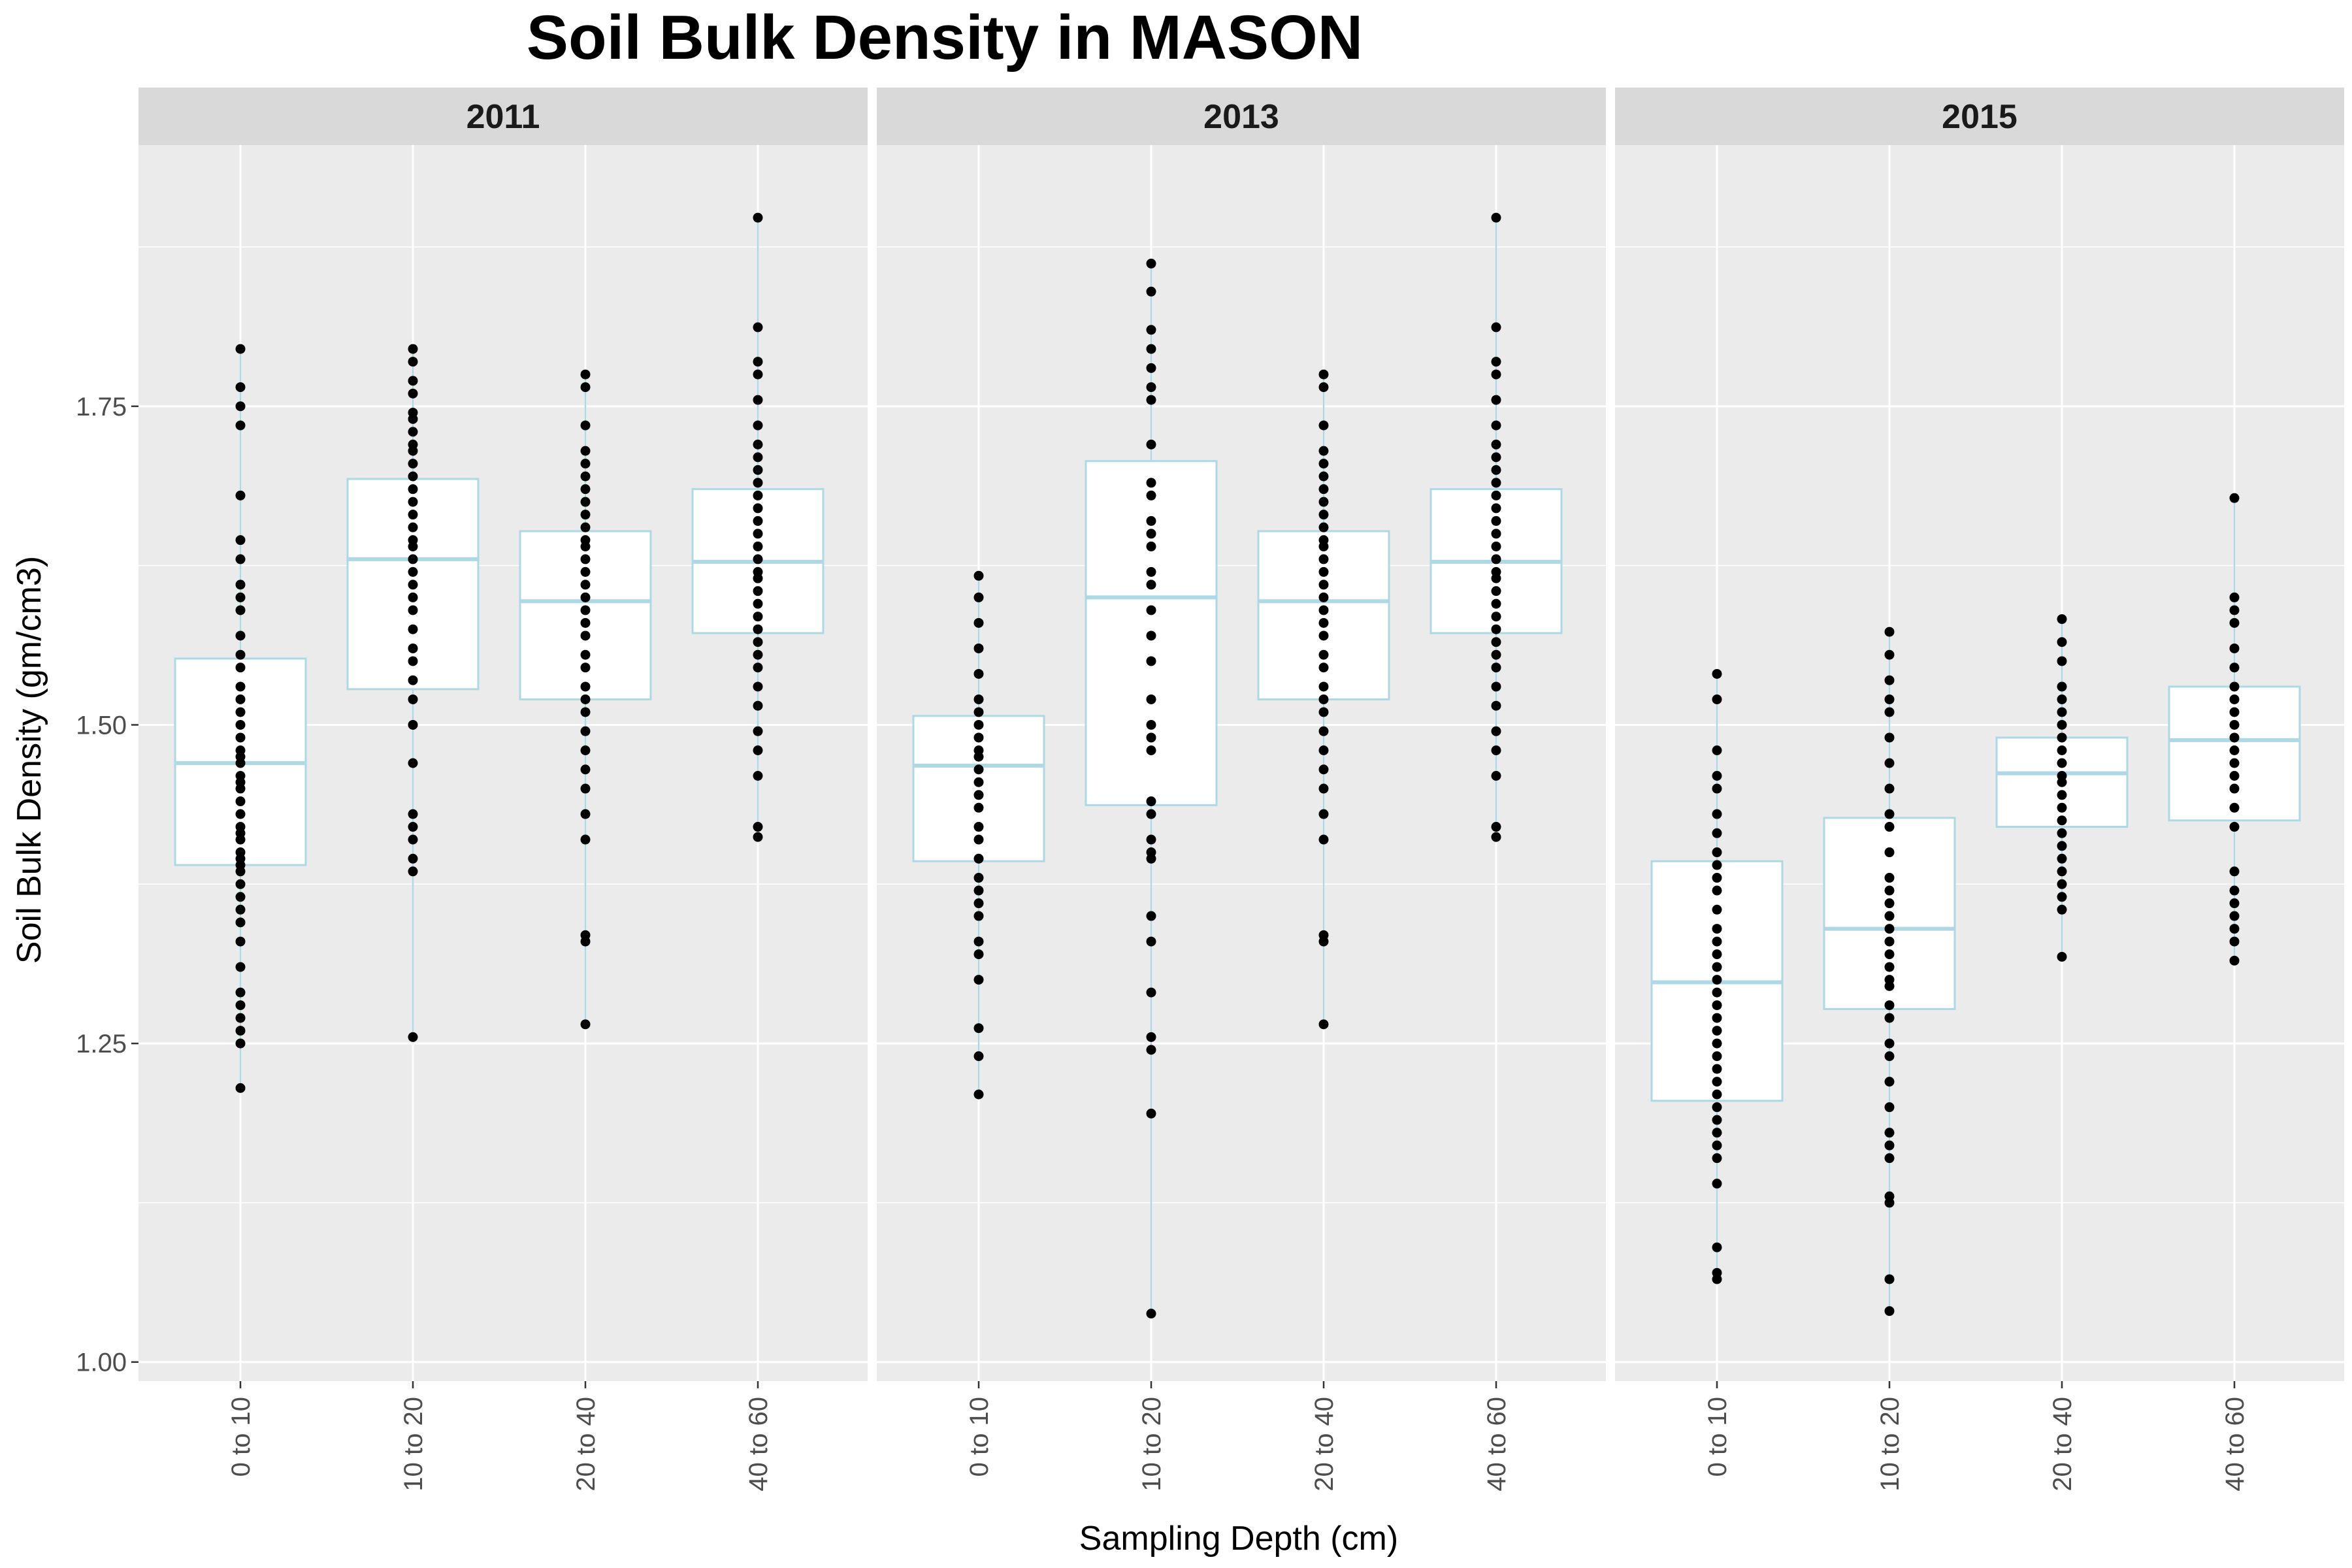  I want to click on y-axis: 1.00 1.25 1.50 1.75, so click(107, 885).